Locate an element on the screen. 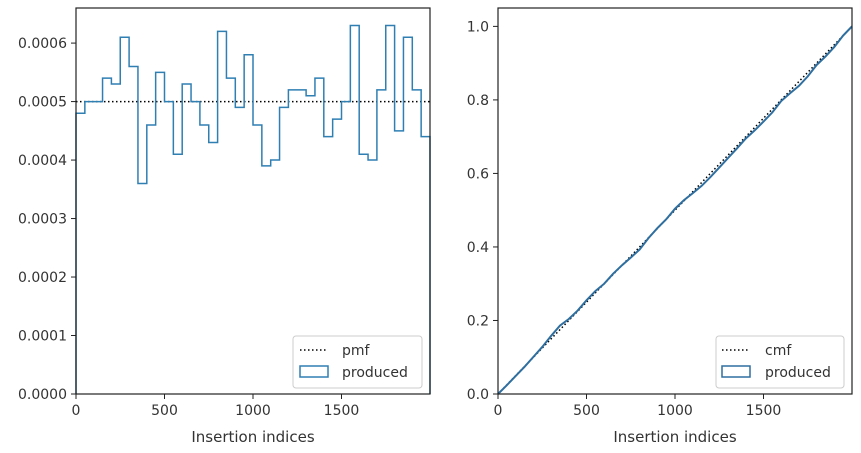  p0-x-tick-label: 0 is located at coordinates (76, 411).